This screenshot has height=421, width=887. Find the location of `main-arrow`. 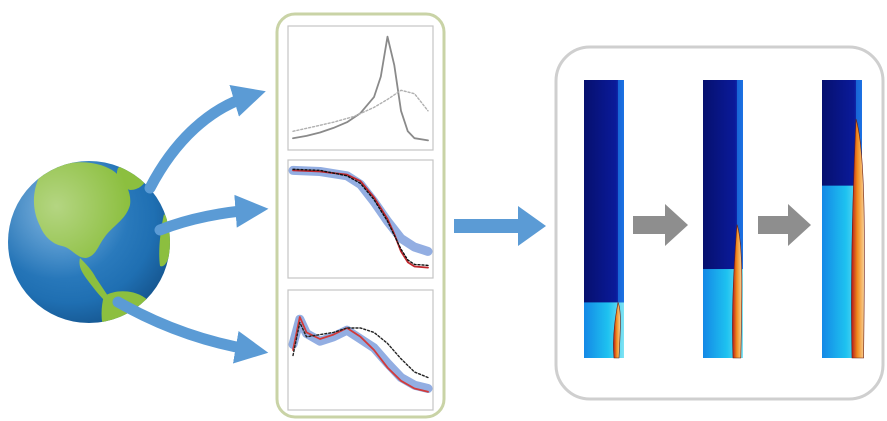

main-arrow is located at coordinates (500, 226).